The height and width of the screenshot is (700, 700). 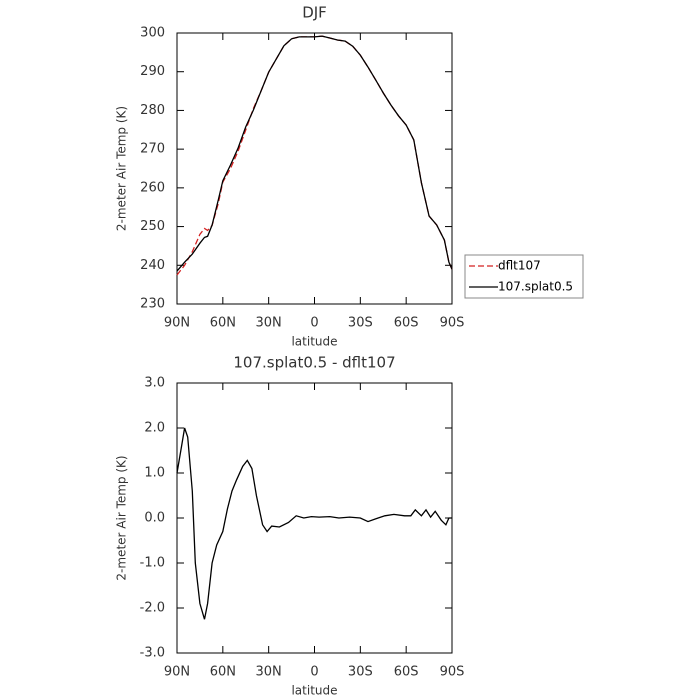 I want to click on legend-label: 107.splat0.5, so click(x=535, y=287).